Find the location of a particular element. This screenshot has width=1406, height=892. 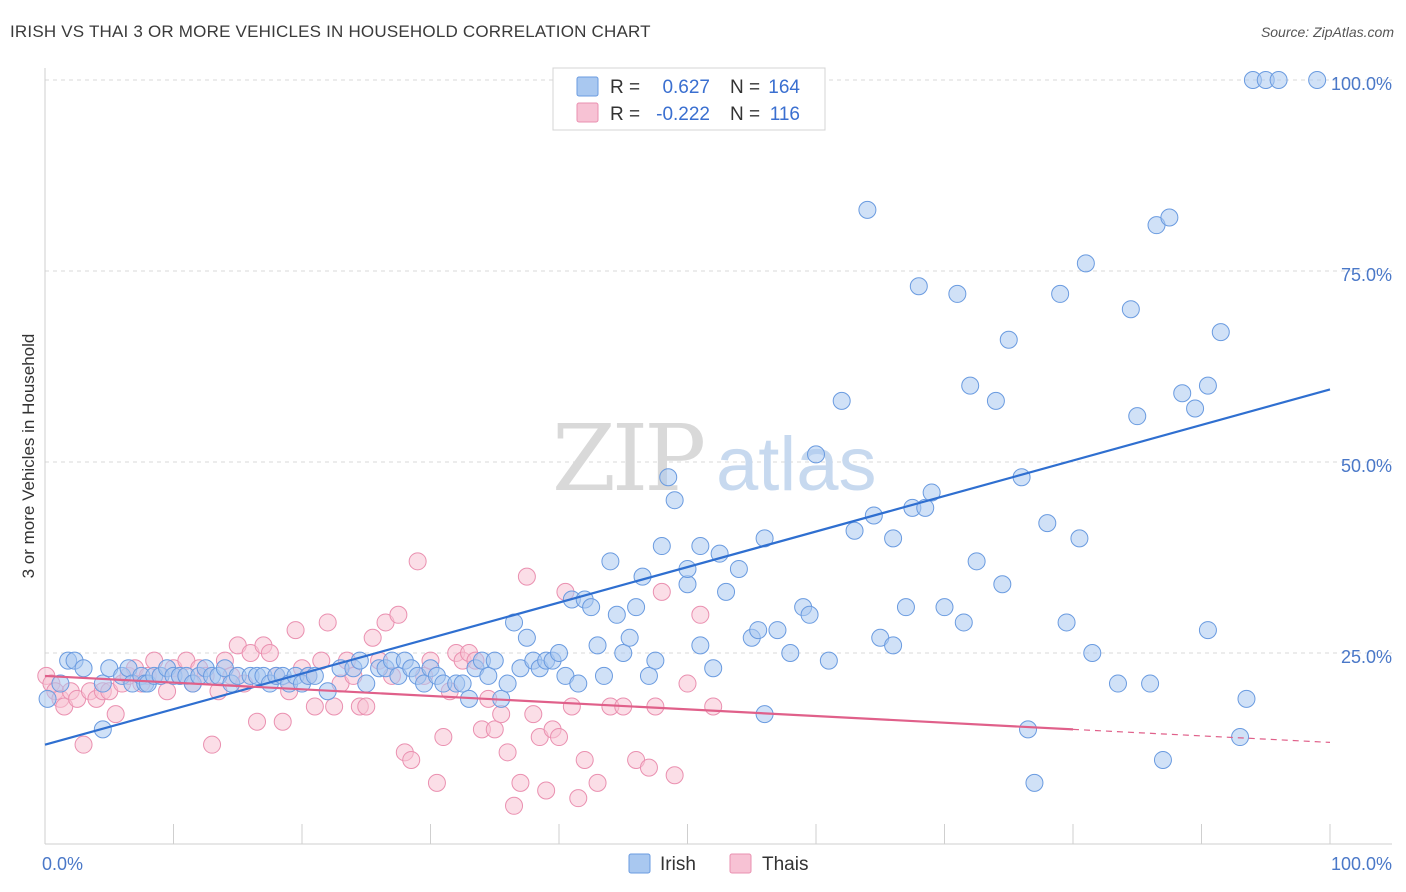

legend-r-value-irish: 0.627 is located at coordinates (686, 87).